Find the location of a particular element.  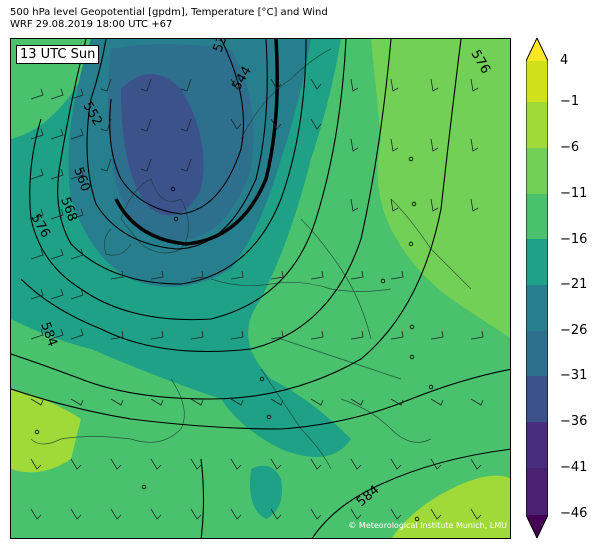

colorbar-tick-label: −36 is located at coordinates (574, 421).